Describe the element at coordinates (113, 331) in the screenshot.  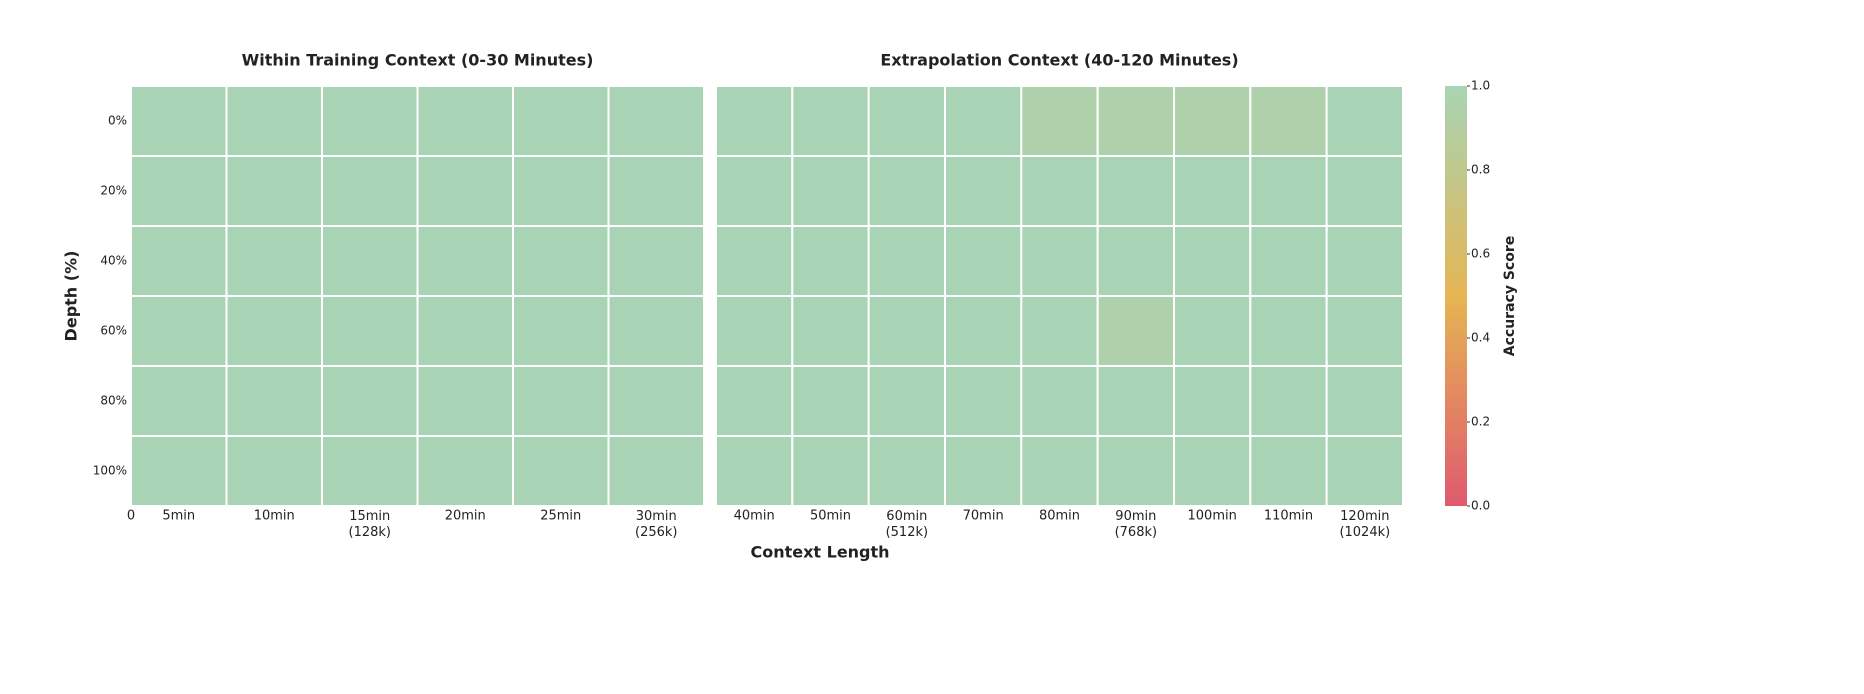
I see `y-tick-label: 60%` at that location.